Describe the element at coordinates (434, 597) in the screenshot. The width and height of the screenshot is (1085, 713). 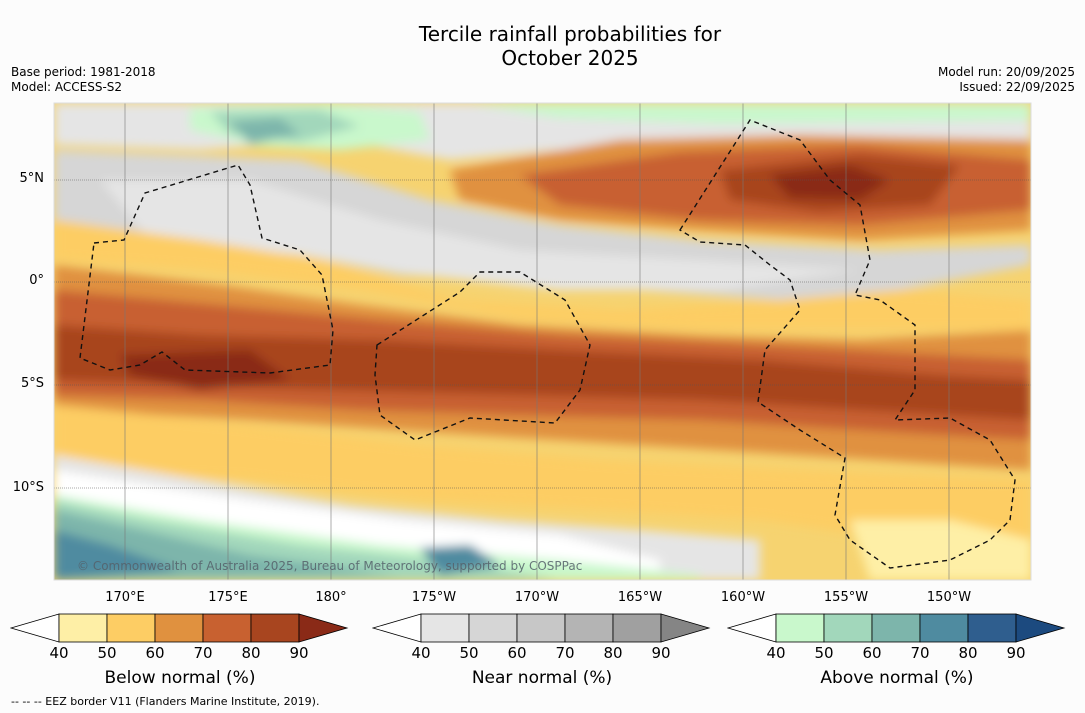
I see `lon-label-175w: 175°W` at that location.